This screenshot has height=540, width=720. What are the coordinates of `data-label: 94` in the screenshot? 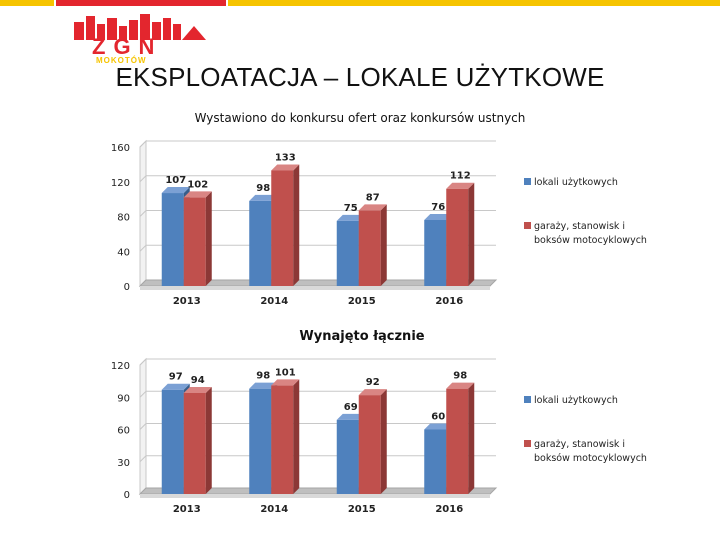 It's located at (198, 380).